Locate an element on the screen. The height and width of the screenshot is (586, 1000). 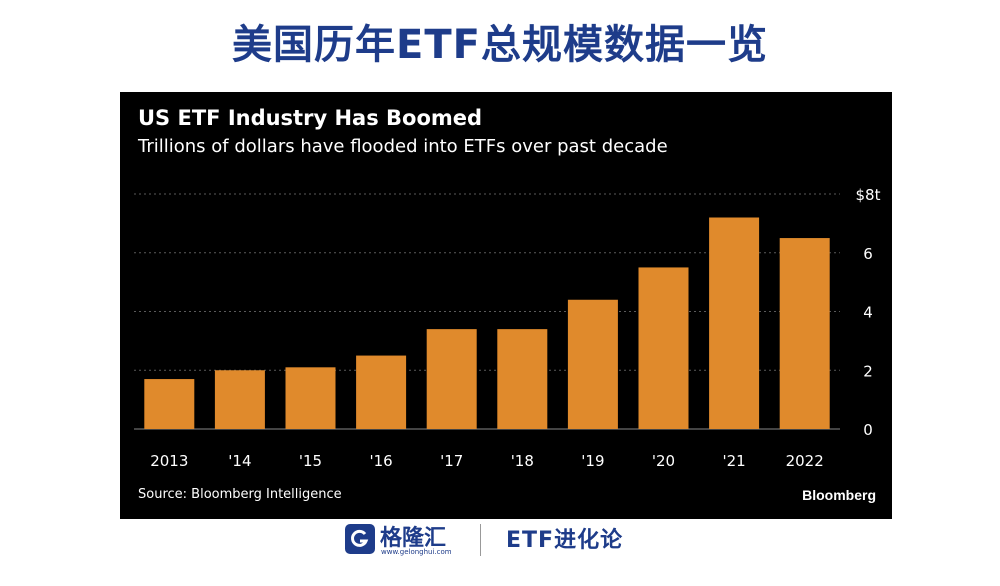
x-tick-label: '18 is located at coordinates (522, 461).